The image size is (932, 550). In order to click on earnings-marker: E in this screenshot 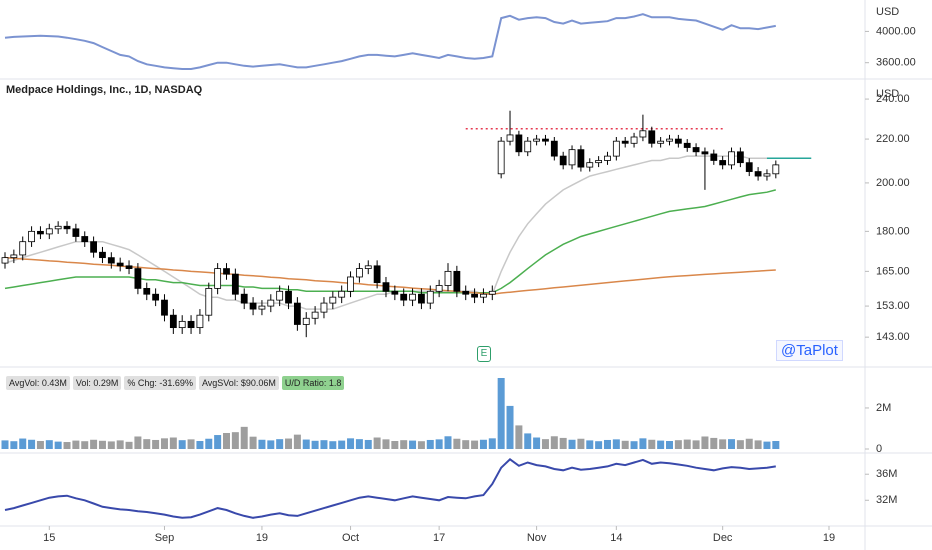, I will do `click(484, 354)`.